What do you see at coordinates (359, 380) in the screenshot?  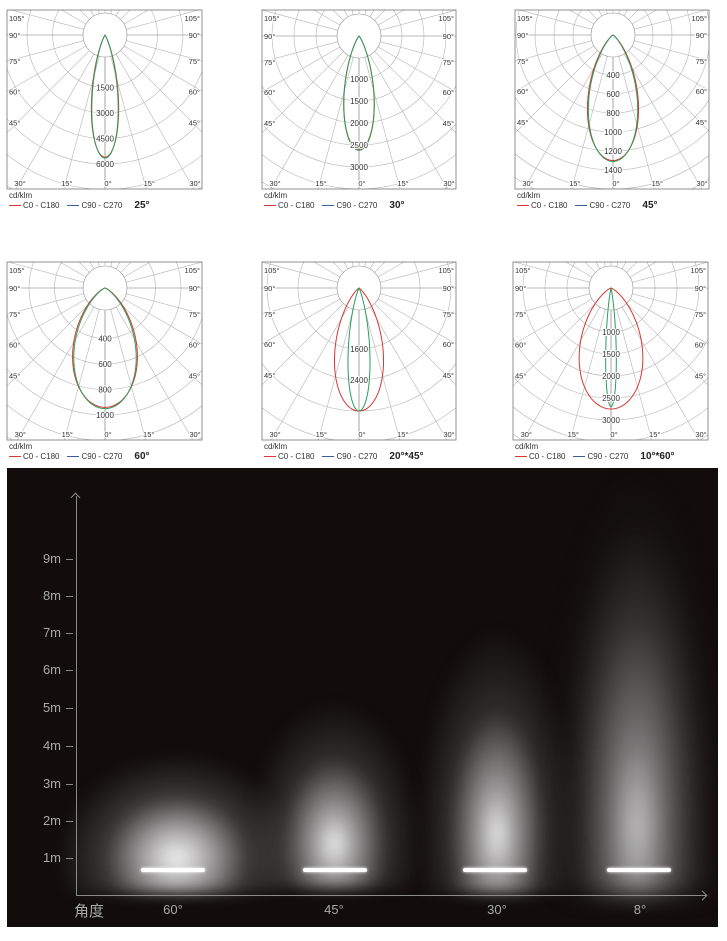 I see `ring-label: 2400` at bounding box center [359, 380].